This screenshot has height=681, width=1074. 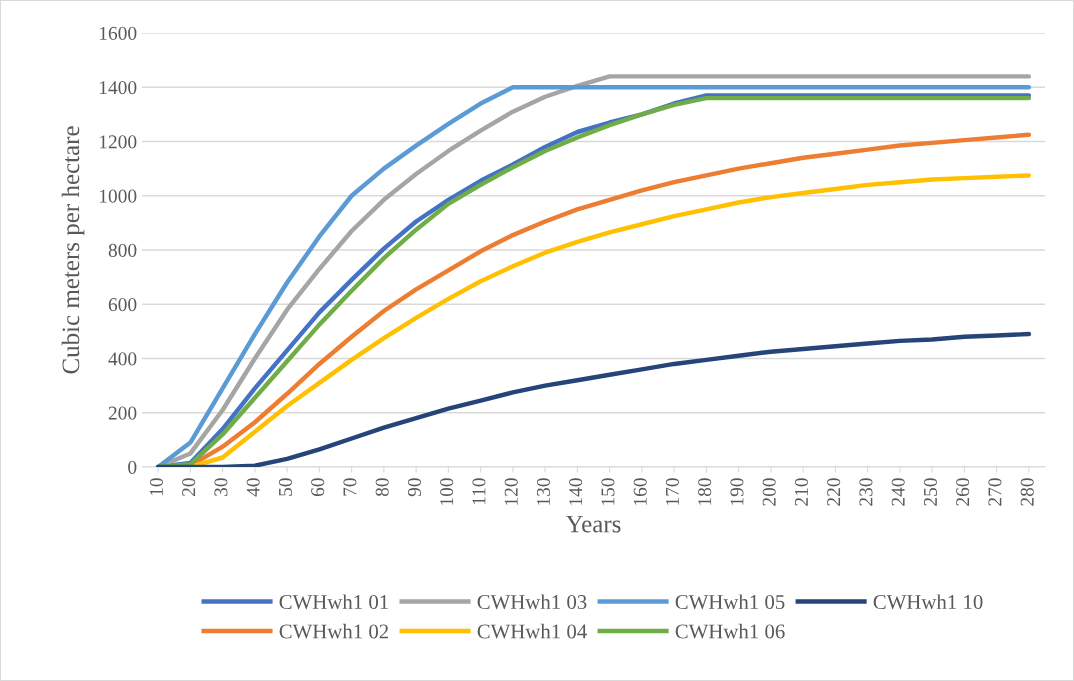 What do you see at coordinates (122, 413) in the screenshot?
I see `y-tick-label: 200` at bounding box center [122, 413].